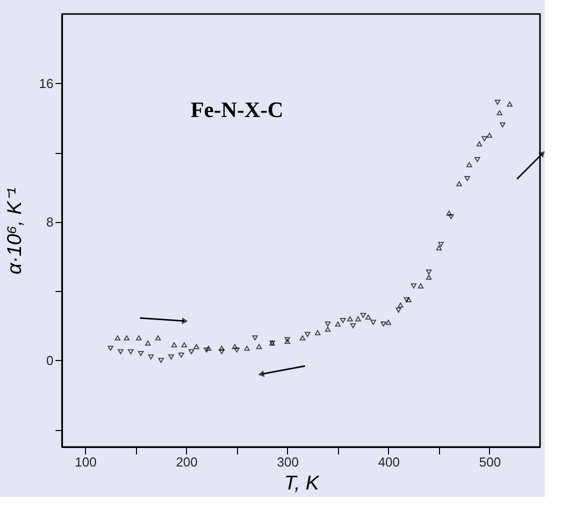  I want to click on x-tick-label: 400, so click(389, 462).